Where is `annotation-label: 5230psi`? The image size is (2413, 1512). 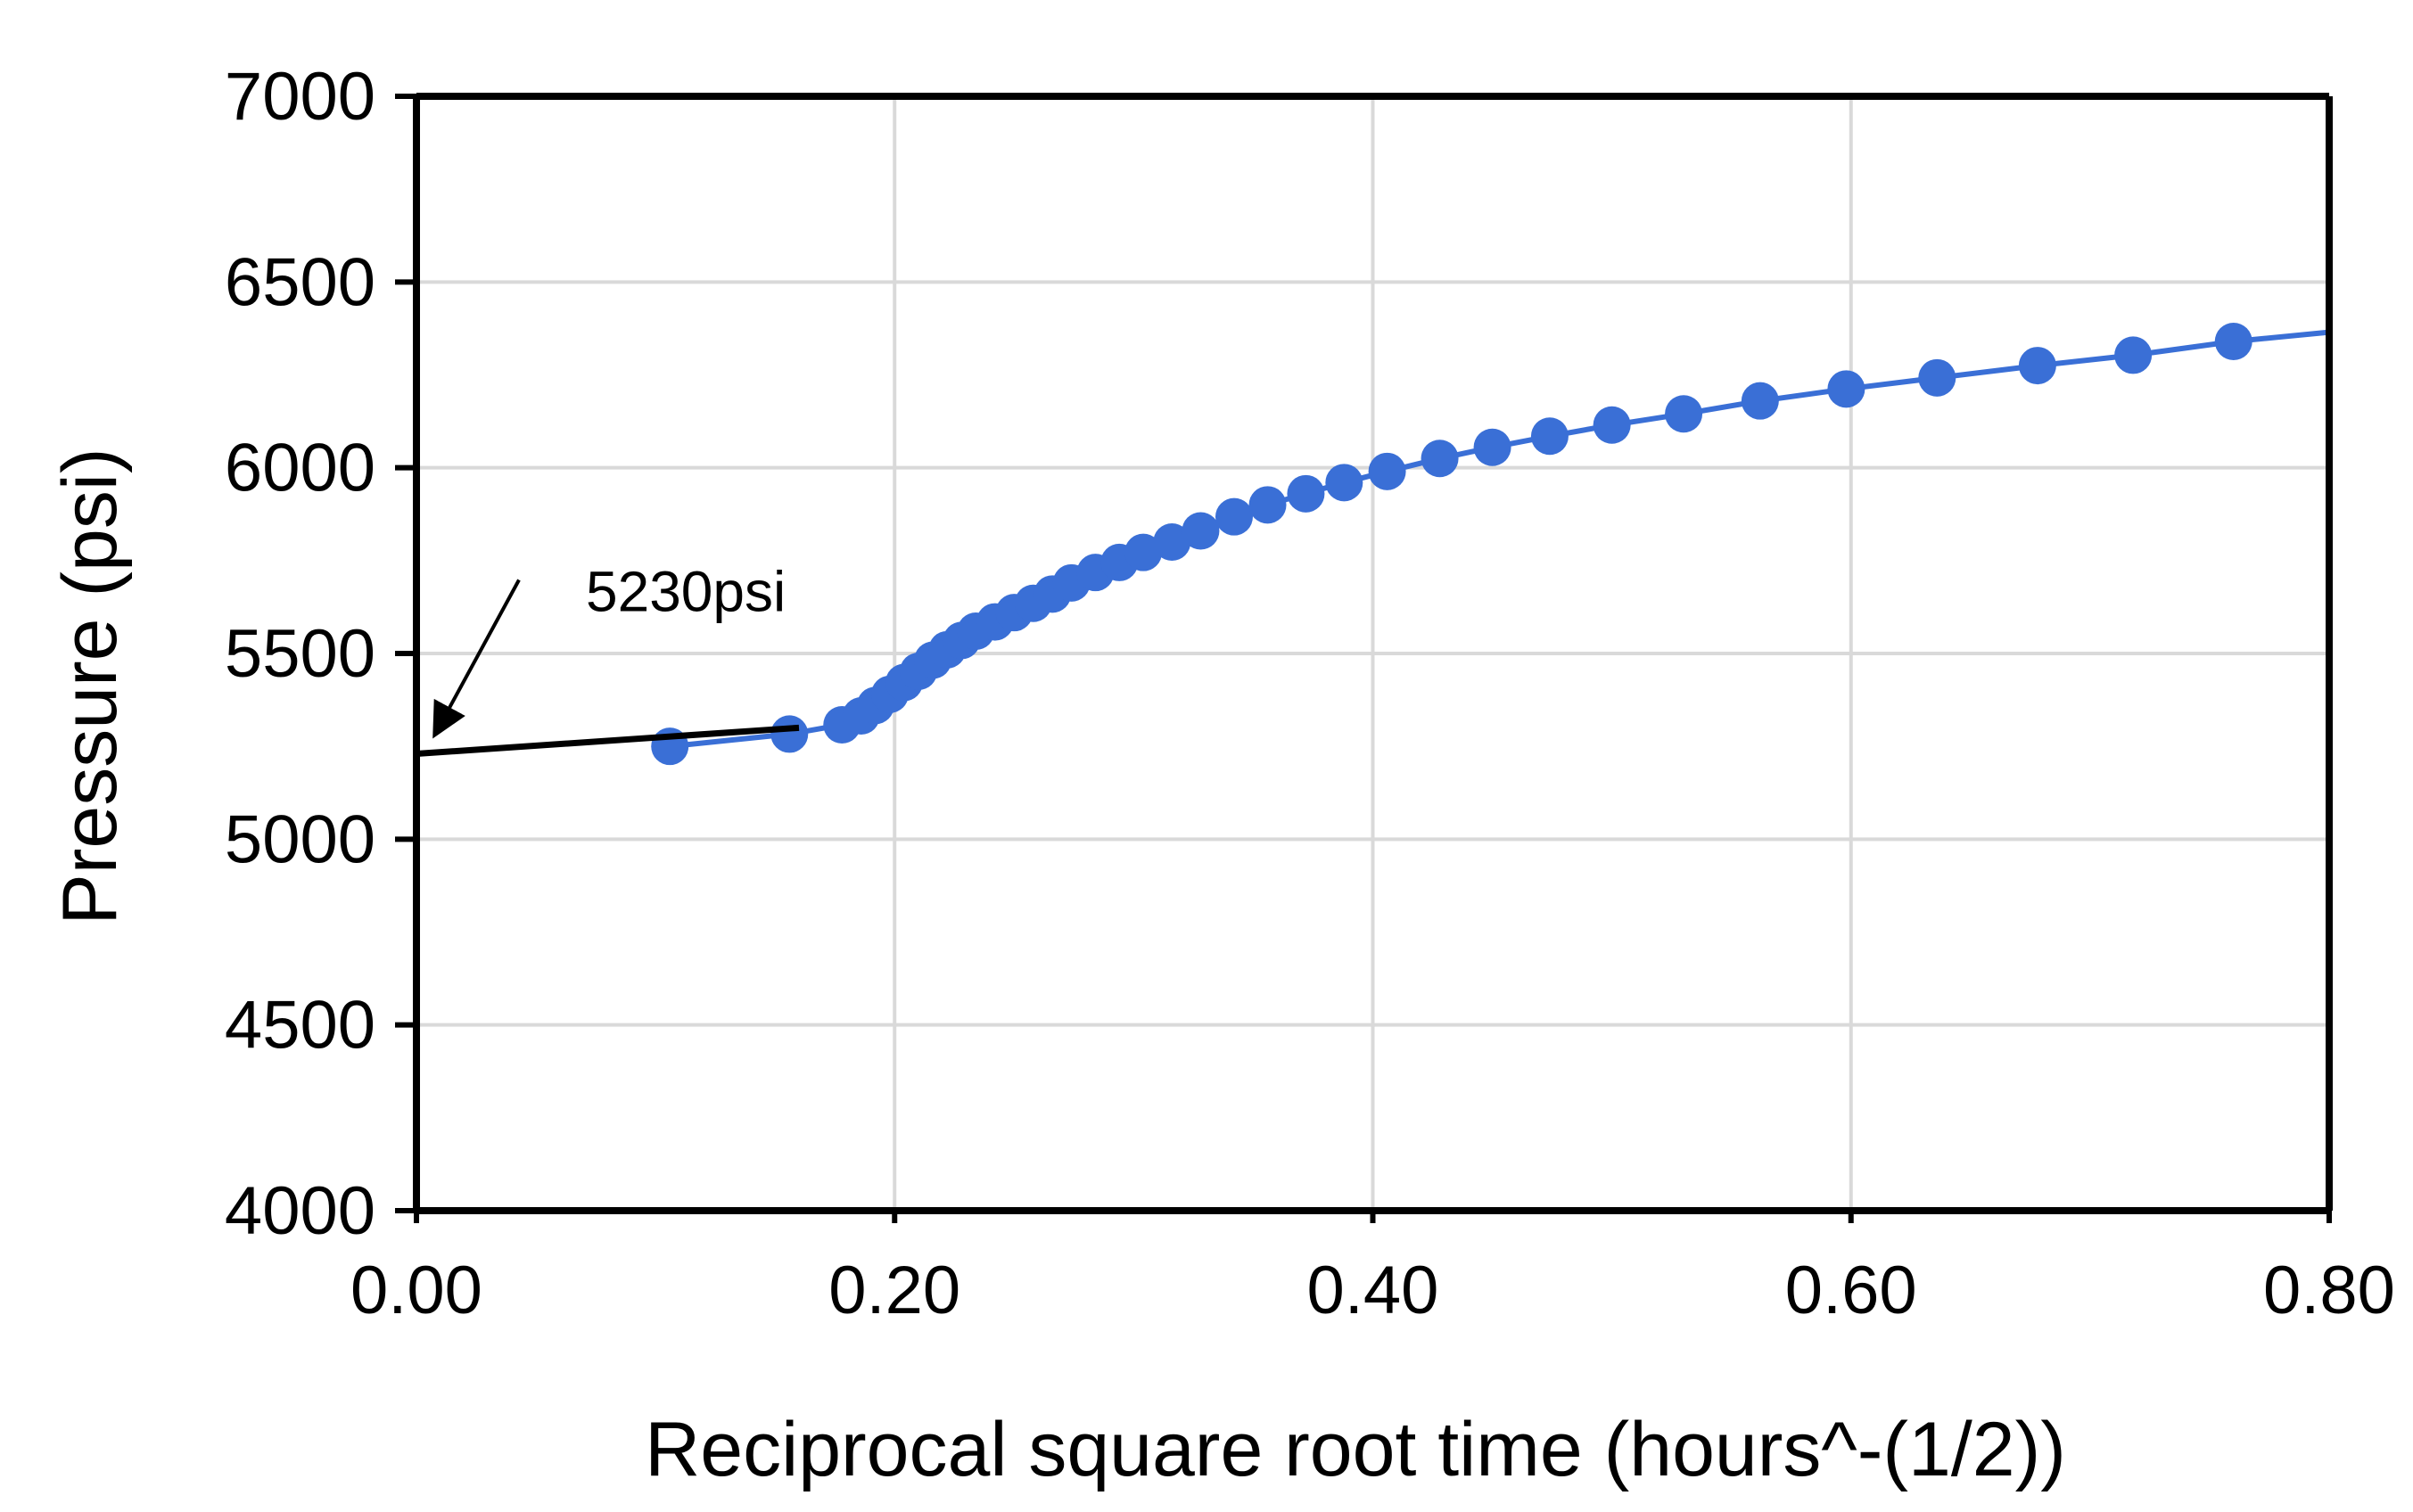
annotation-label: 5230psi is located at coordinates (686, 592).